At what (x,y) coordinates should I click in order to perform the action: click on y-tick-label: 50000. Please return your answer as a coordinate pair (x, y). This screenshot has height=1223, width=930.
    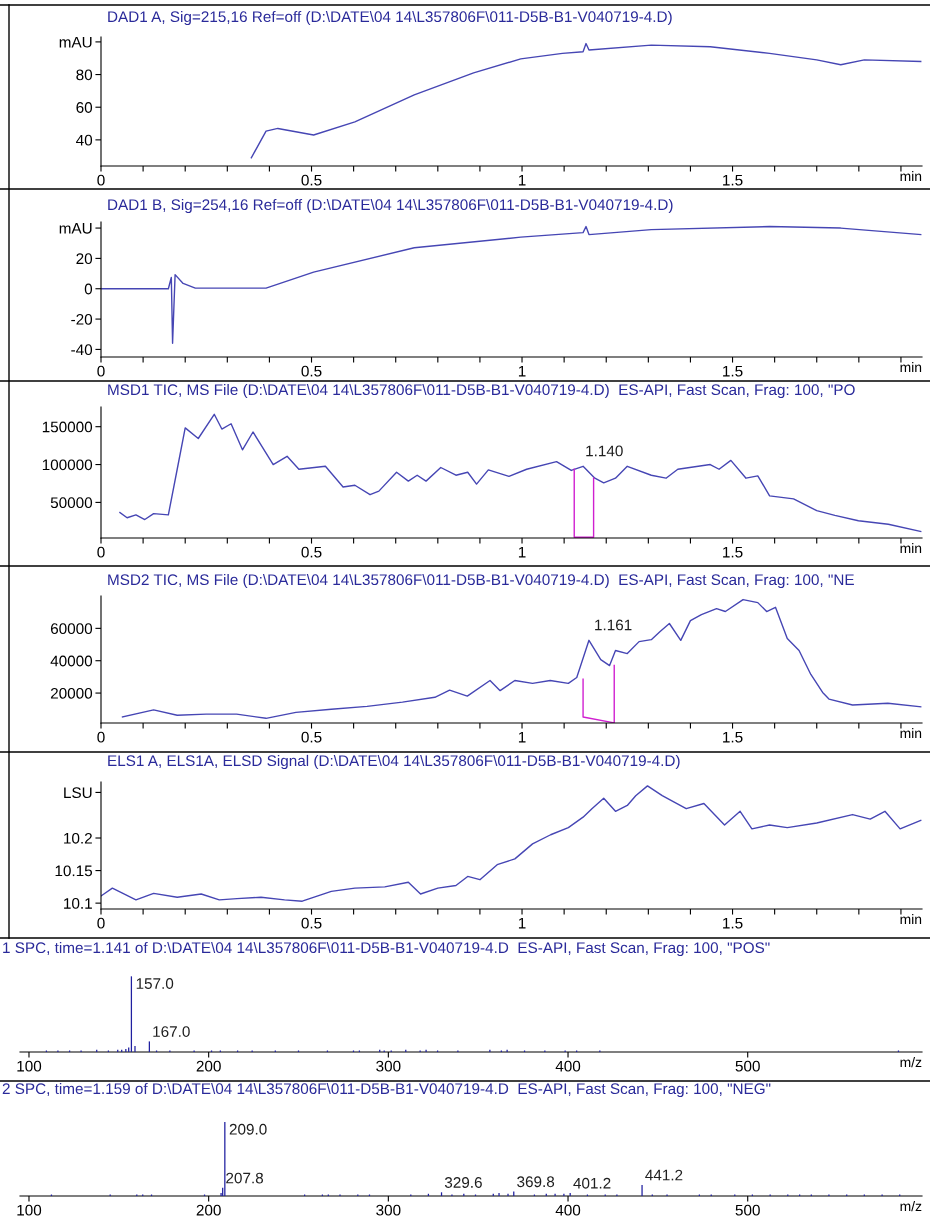
    Looking at the image, I should click on (71, 503).